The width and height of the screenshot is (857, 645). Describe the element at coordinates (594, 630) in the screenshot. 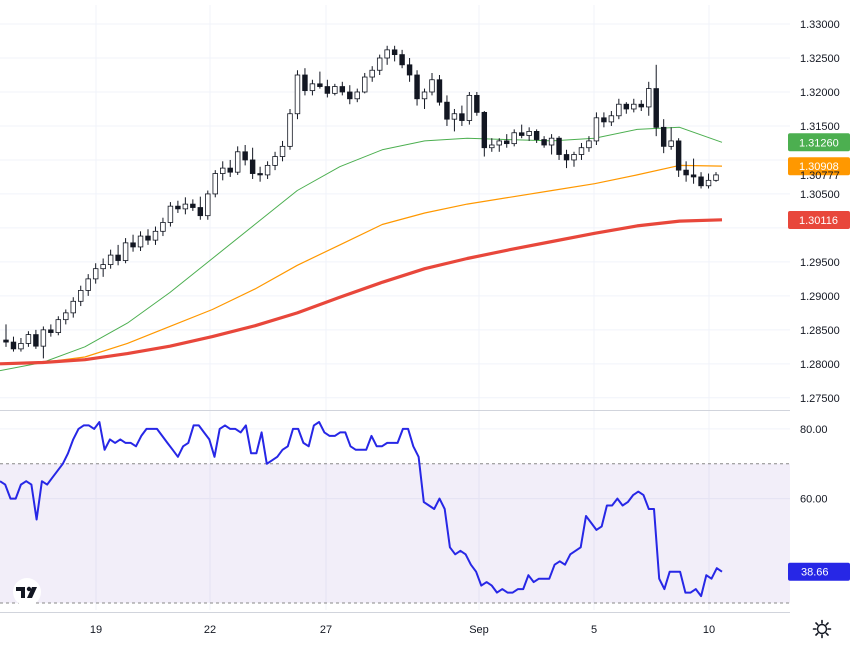

I see `time-tick-label: 5` at that location.